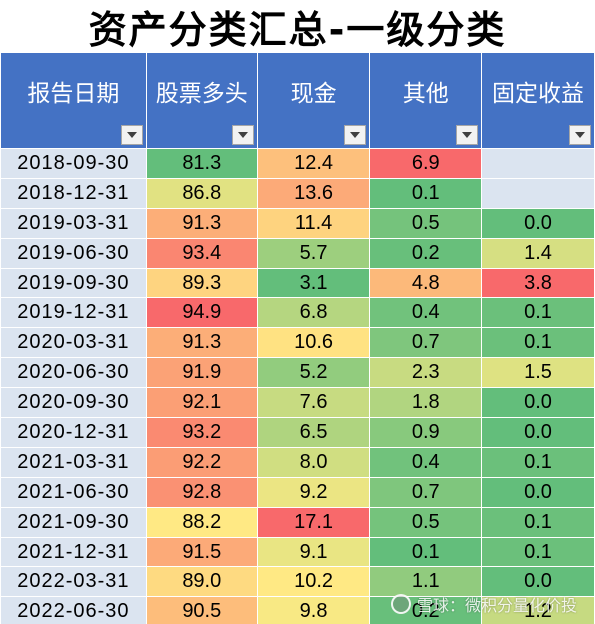  What do you see at coordinates (426, 283) in the screenshot?
I see `cell-other: 4.8` at bounding box center [426, 283].